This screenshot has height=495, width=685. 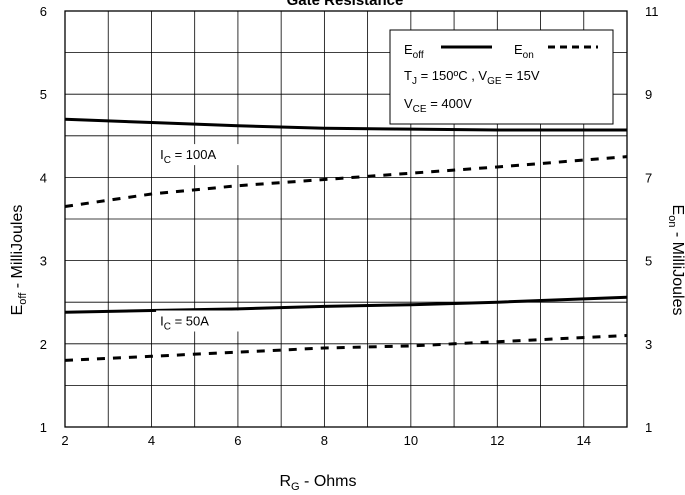 I want to click on x-tick-label: 12, so click(x=497, y=440).